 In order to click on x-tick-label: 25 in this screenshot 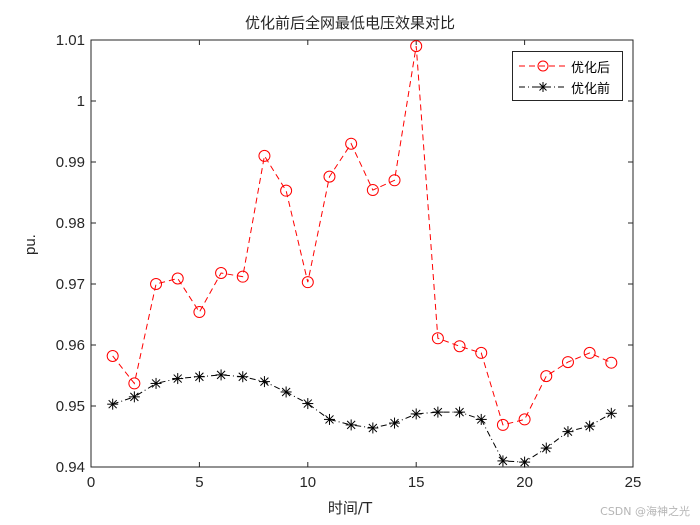, I will do `click(633, 482)`.